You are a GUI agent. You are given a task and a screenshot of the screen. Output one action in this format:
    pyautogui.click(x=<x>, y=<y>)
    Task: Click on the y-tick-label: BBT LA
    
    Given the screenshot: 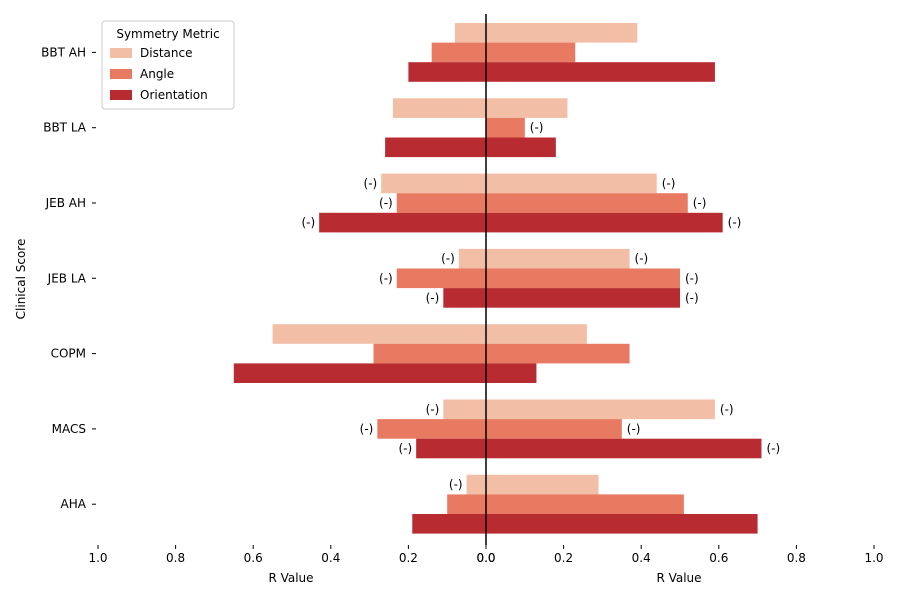 What is the action you would take?
    pyautogui.click(x=65, y=128)
    